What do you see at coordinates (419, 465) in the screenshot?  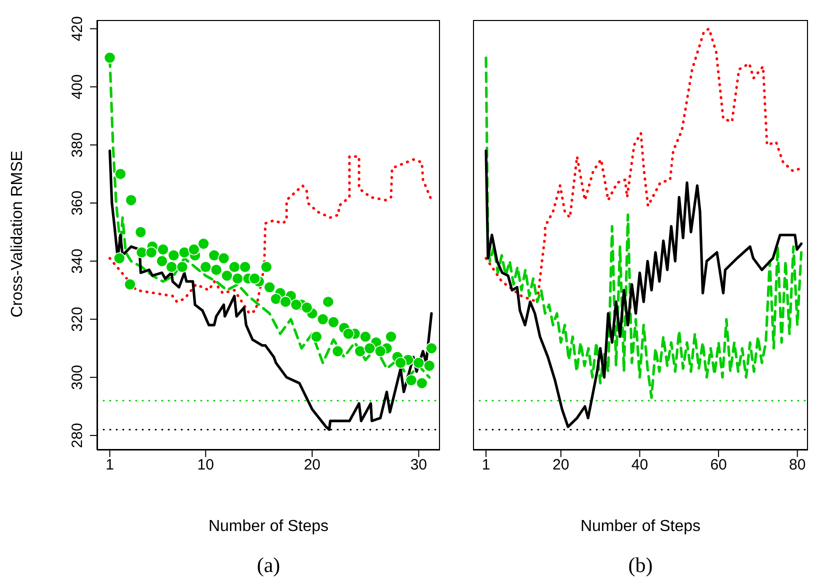 I see `x-tick-label: 30` at bounding box center [419, 465].